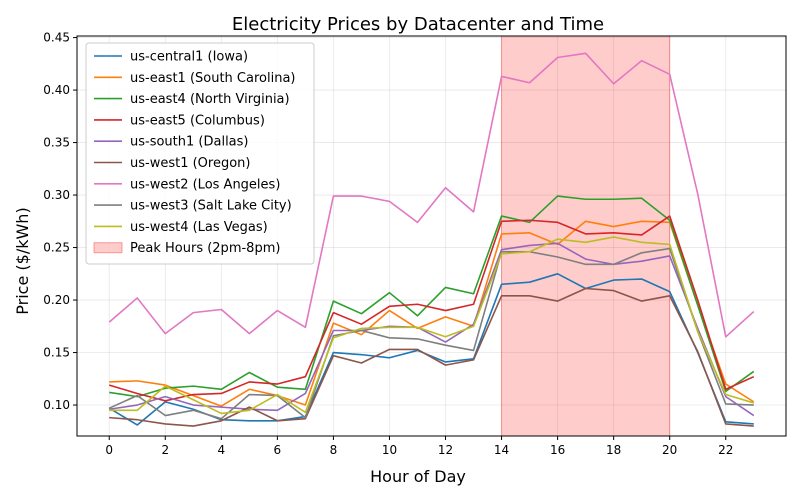  What do you see at coordinates (210, 99) in the screenshot?
I see `legend-label: us-east4 (North Virginia)` at bounding box center [210, 99].